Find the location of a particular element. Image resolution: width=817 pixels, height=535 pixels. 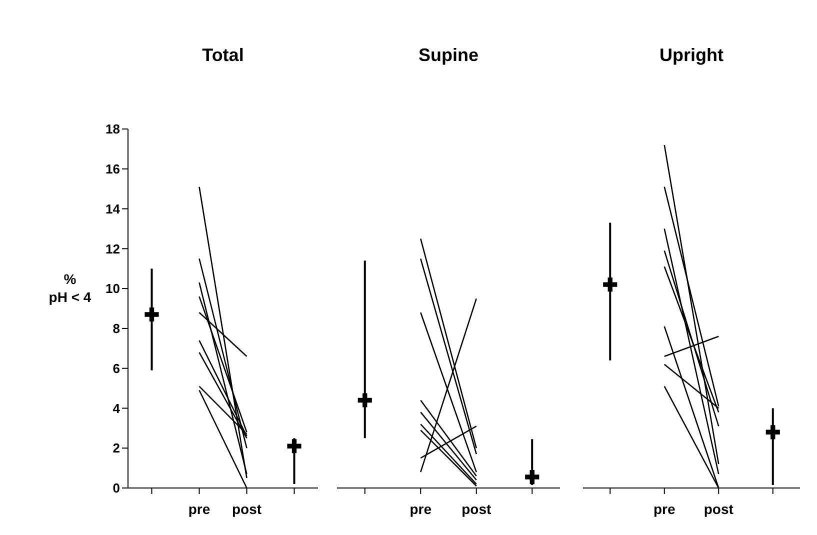

y-tick-label: 14 is located at coordinates (113, 208).